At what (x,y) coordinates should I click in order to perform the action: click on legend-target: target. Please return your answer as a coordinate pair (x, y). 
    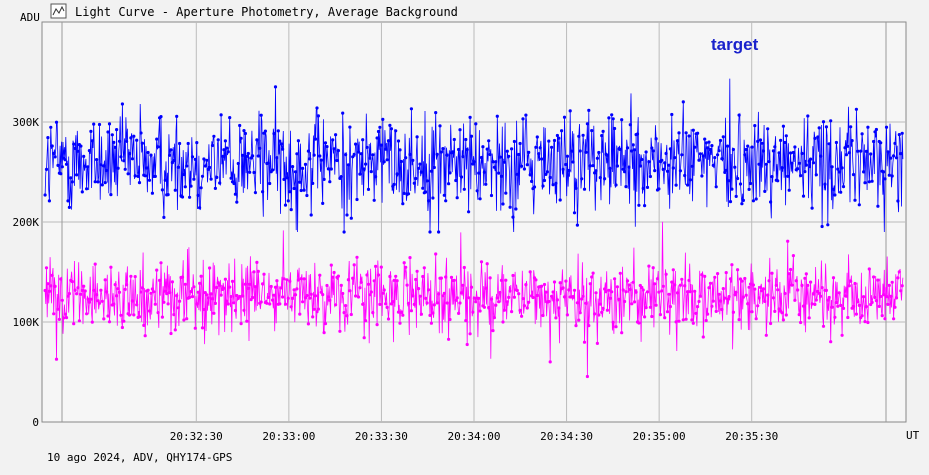
    Looking at the image, I should click on (735, 44).